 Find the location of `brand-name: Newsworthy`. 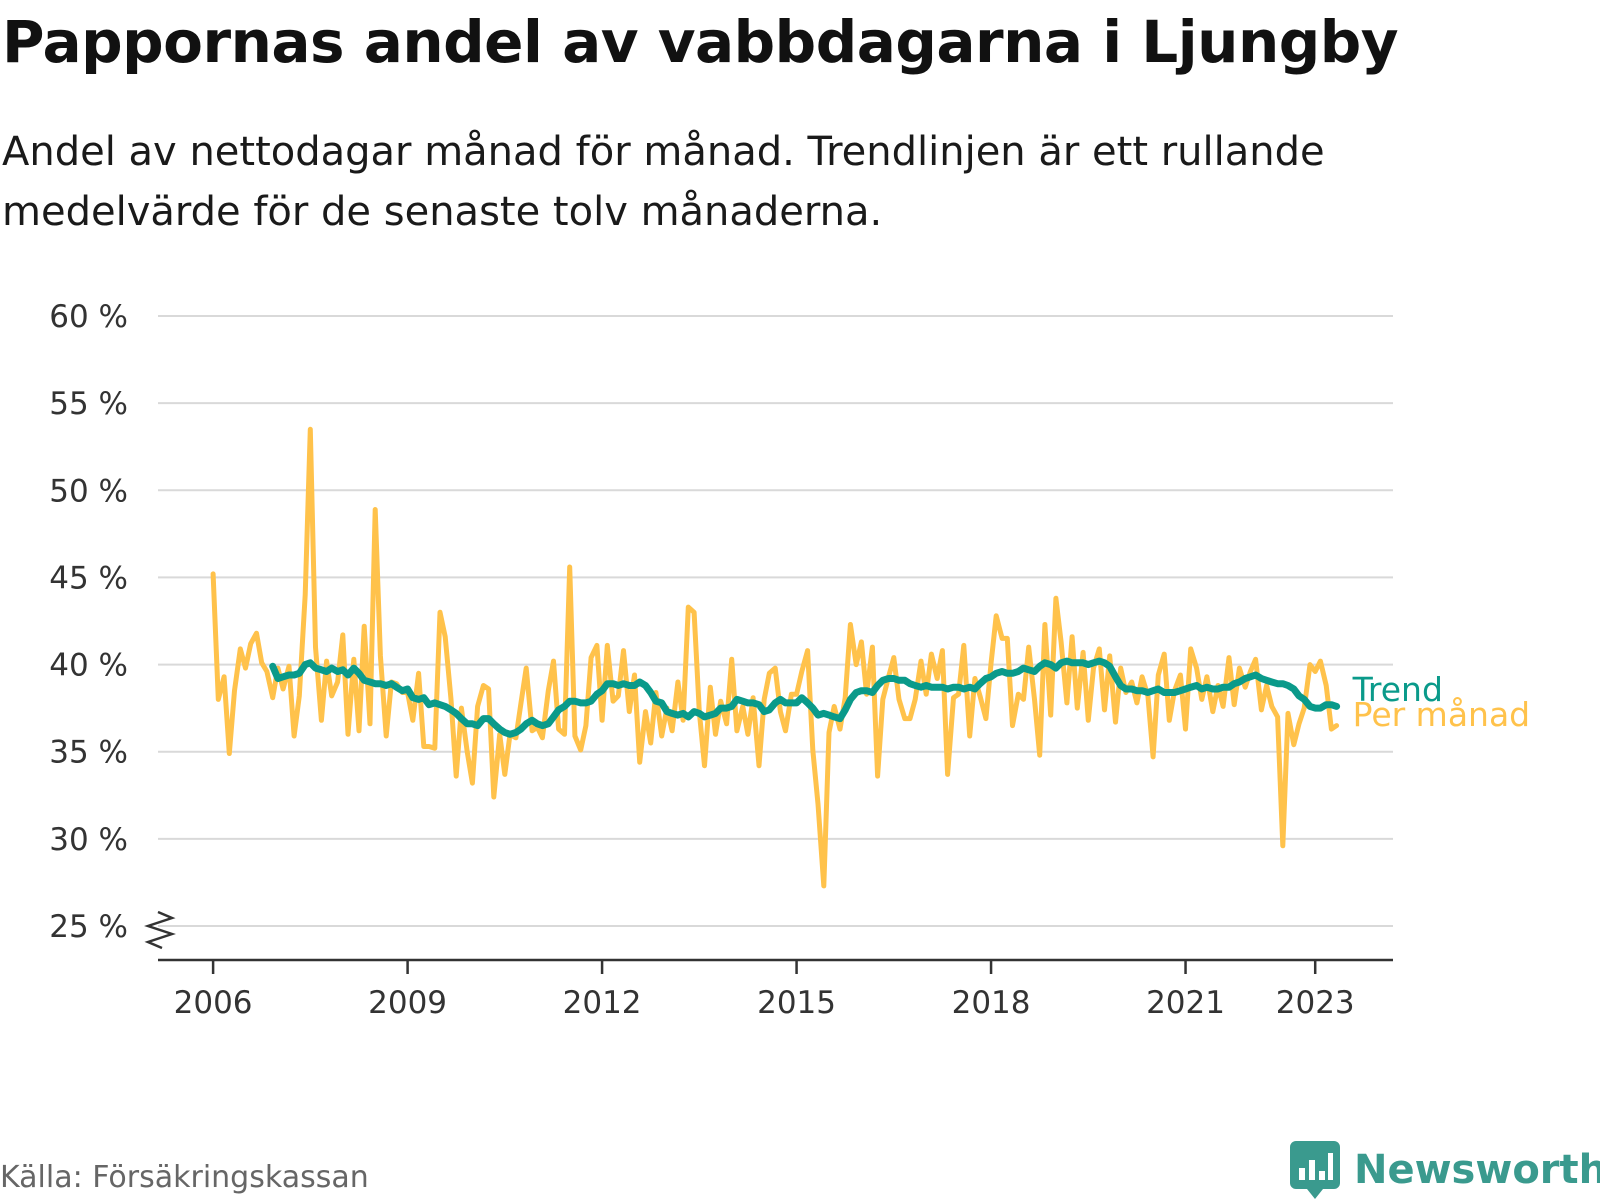

brand-name: Newsworthy is located at coordinates (1477, 1170).